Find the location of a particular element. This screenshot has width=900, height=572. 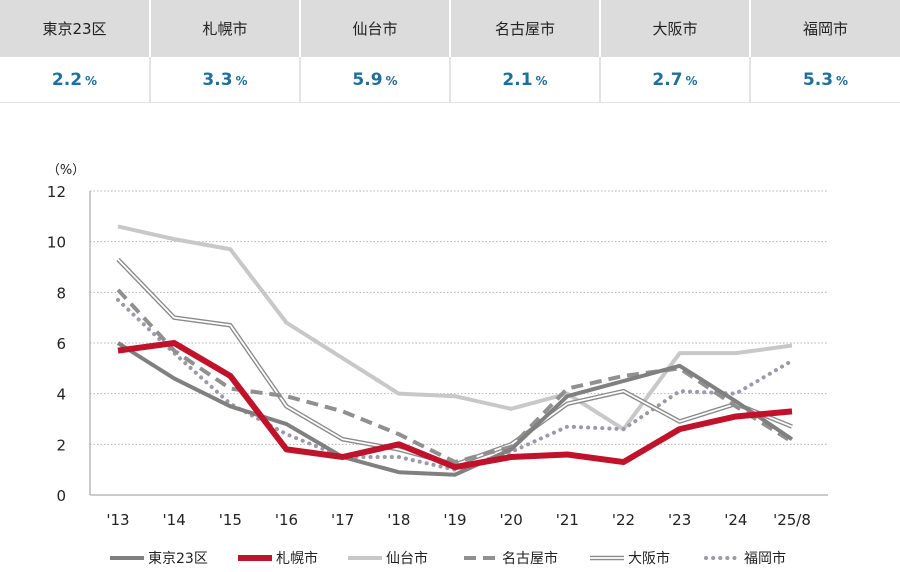

summary-cell-sendai: 5.9% is located at coordinates (375, 80).